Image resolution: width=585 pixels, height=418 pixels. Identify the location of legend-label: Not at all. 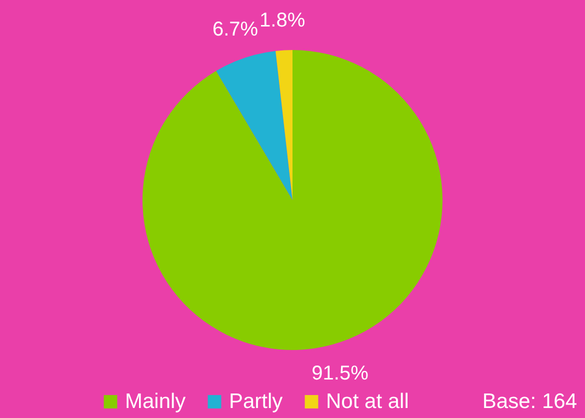
(367, 401).